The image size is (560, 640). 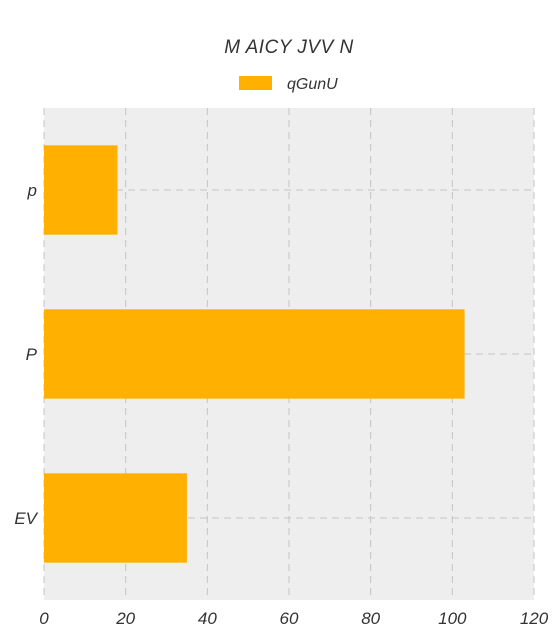 I want to click on y-tick-label: P, so click(x=32, y=354).